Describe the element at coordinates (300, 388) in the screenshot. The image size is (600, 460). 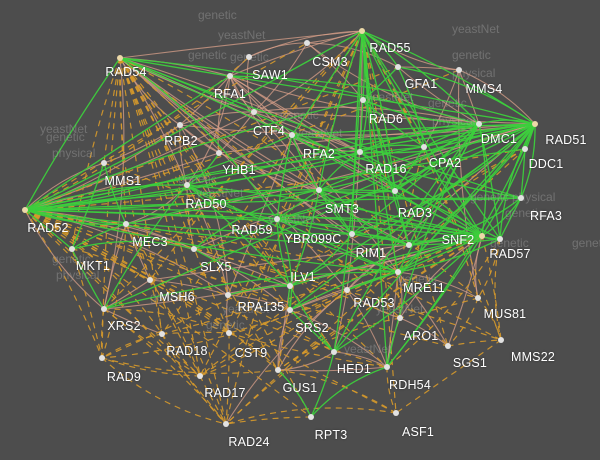
I see `node-label-gus1: GUS1` at that location.